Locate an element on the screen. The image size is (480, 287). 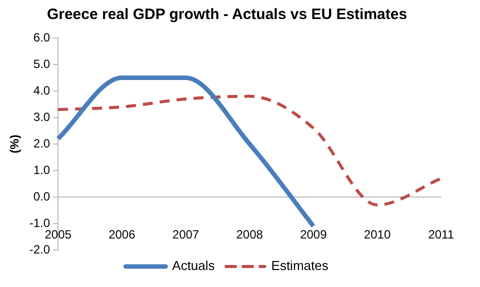
y-tick-label: 0.0 is located at coordinates (41, 196).